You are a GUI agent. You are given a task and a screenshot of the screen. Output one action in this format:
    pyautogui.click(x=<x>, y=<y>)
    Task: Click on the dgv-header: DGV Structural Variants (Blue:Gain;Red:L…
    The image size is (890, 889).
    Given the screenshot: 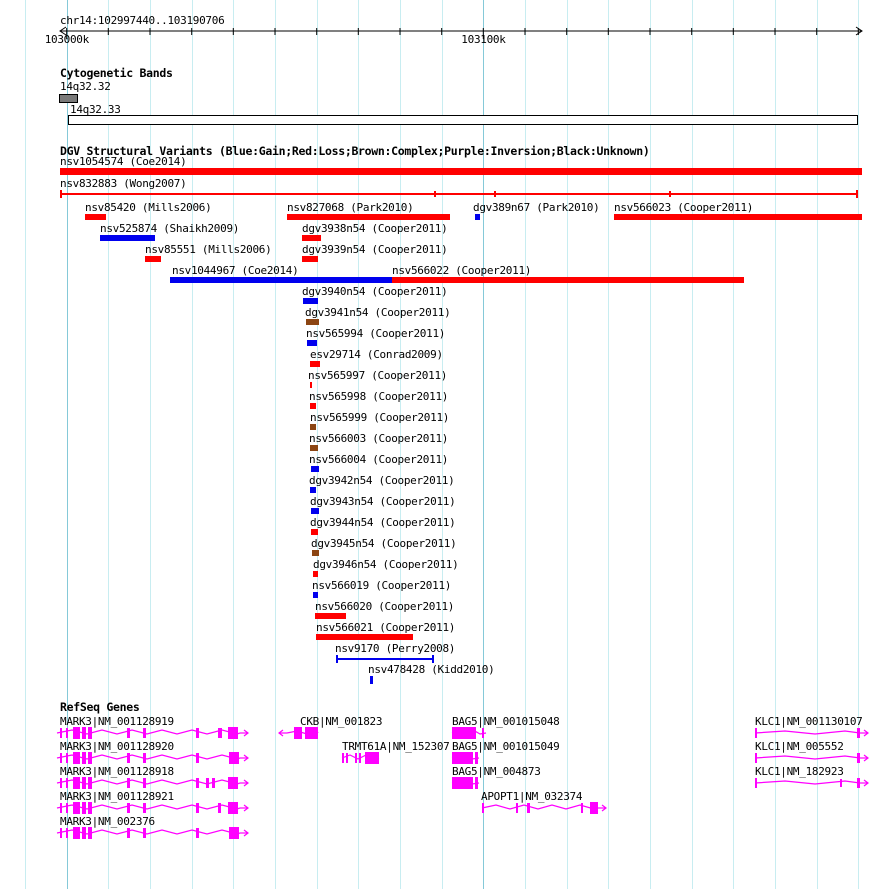 What is the action you would take?
    pyautogui.click(x=355, y=151)
    